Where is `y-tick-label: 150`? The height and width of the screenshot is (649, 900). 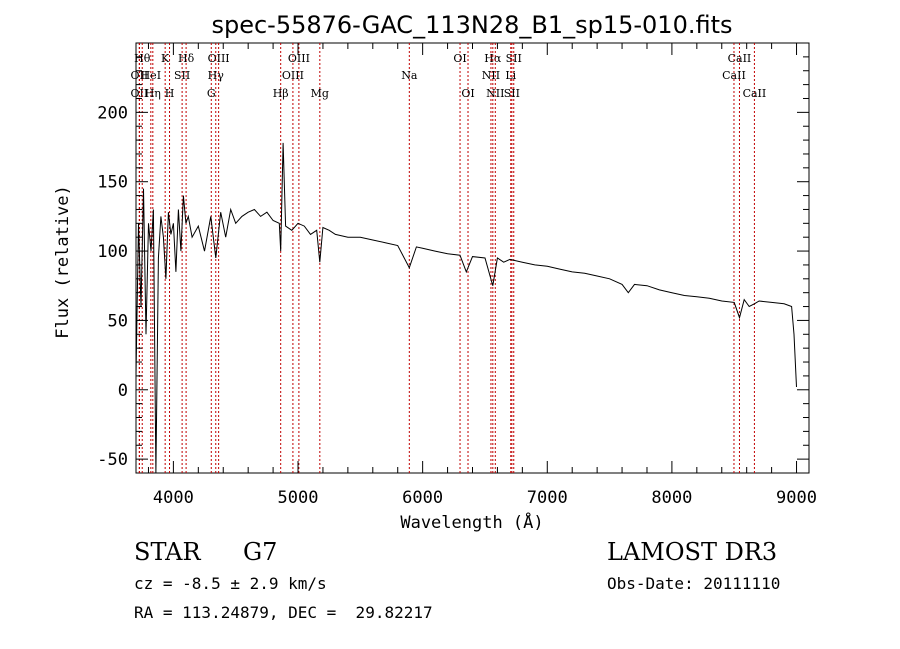 y-tick-label: 150 is located at coordinates (112, 183).